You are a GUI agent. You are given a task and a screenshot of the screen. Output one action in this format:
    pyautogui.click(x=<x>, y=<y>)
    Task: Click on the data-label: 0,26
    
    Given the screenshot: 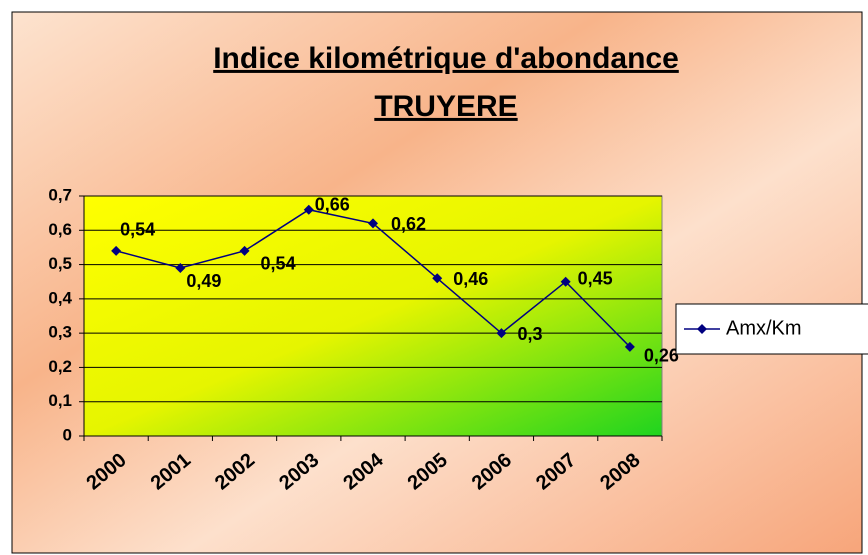 What is the action you would take?
    pyautogui.click(x=661, y=356)
    